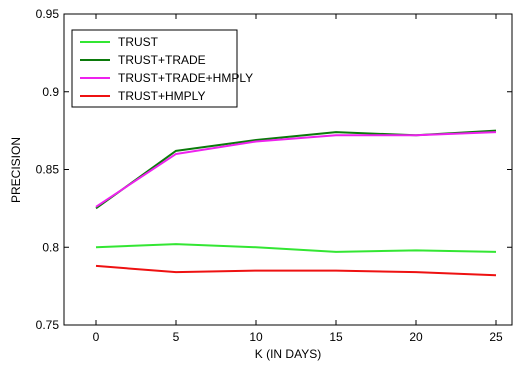 Image resolution: width=516 pixels, height=370 pixels. What do you see at coordinates (161, 96) in the screenshot?
I see `legend-label: TRUST+HMPLY` at bounding box center [161, 96].